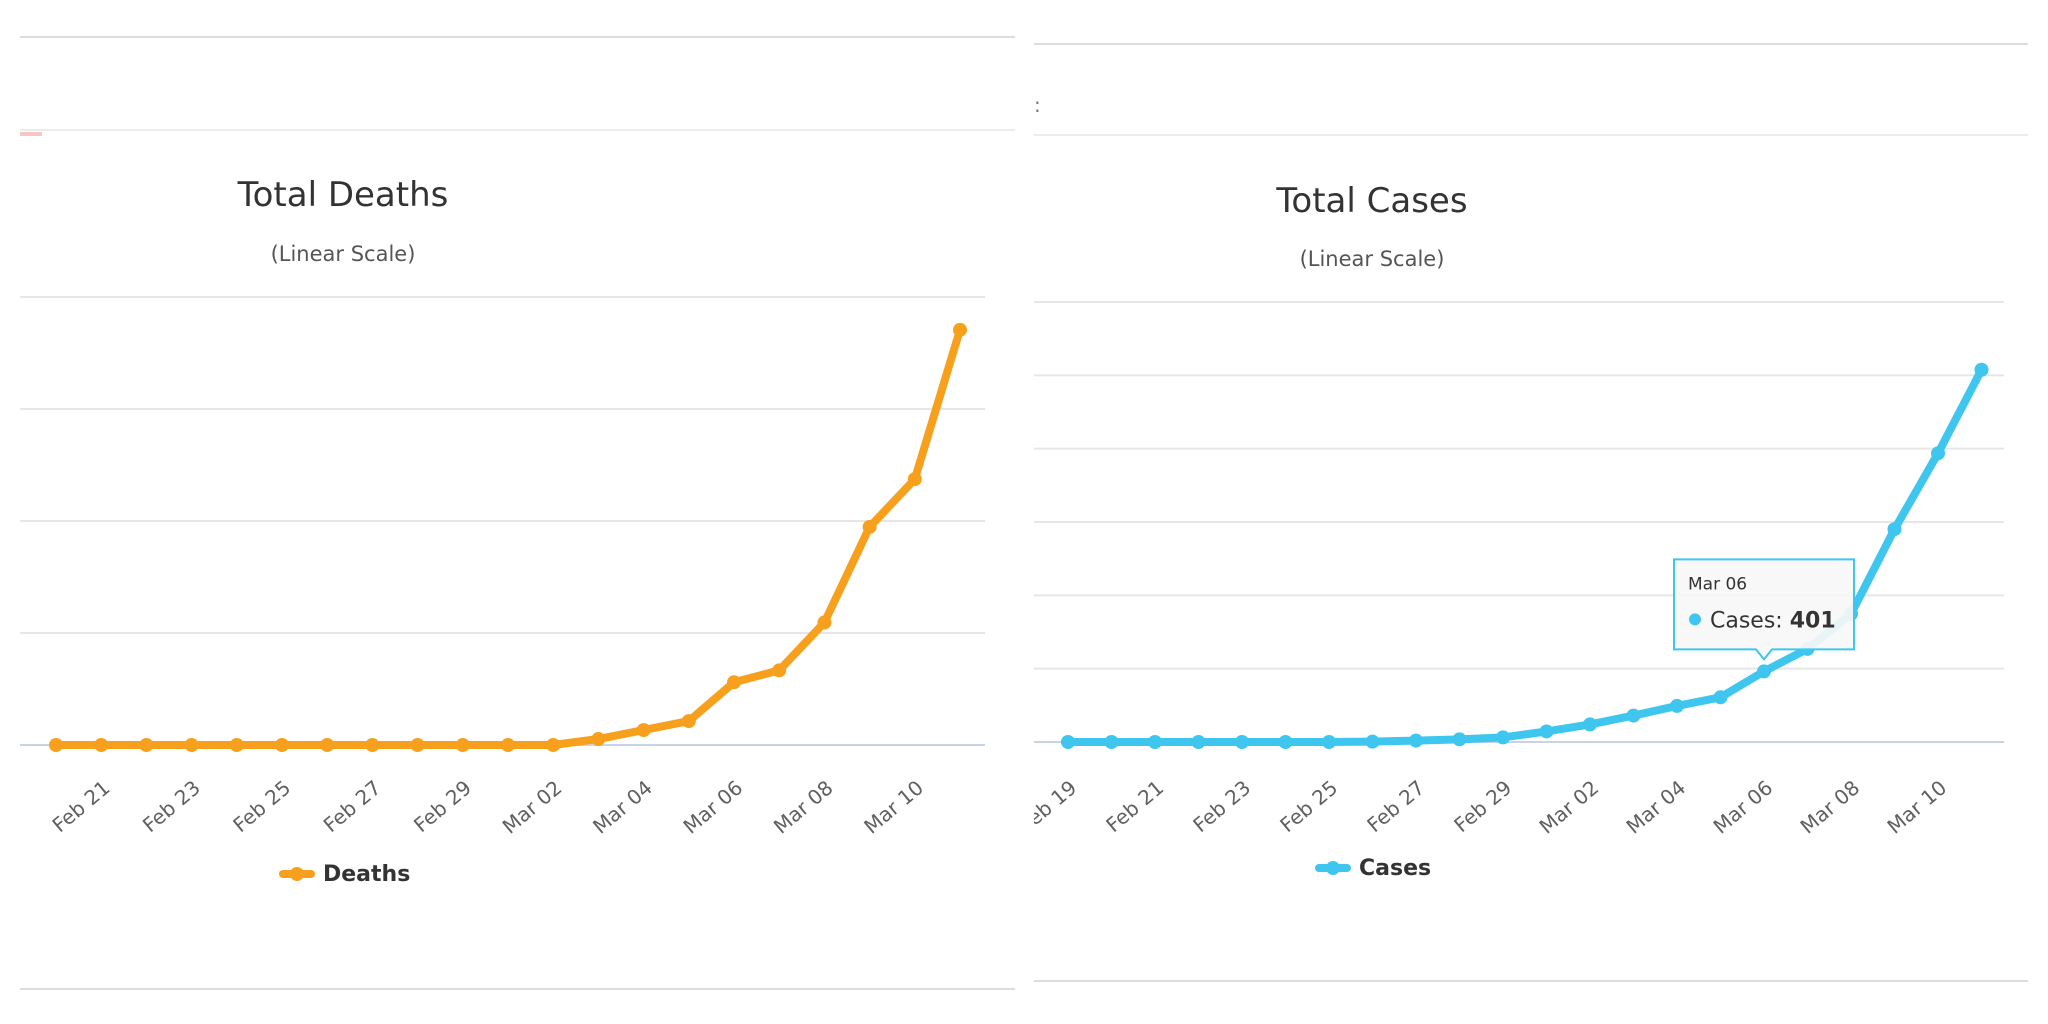 The image size is (2048, 1024). I want to click on legend-item: Deaths, so click(344, 874).